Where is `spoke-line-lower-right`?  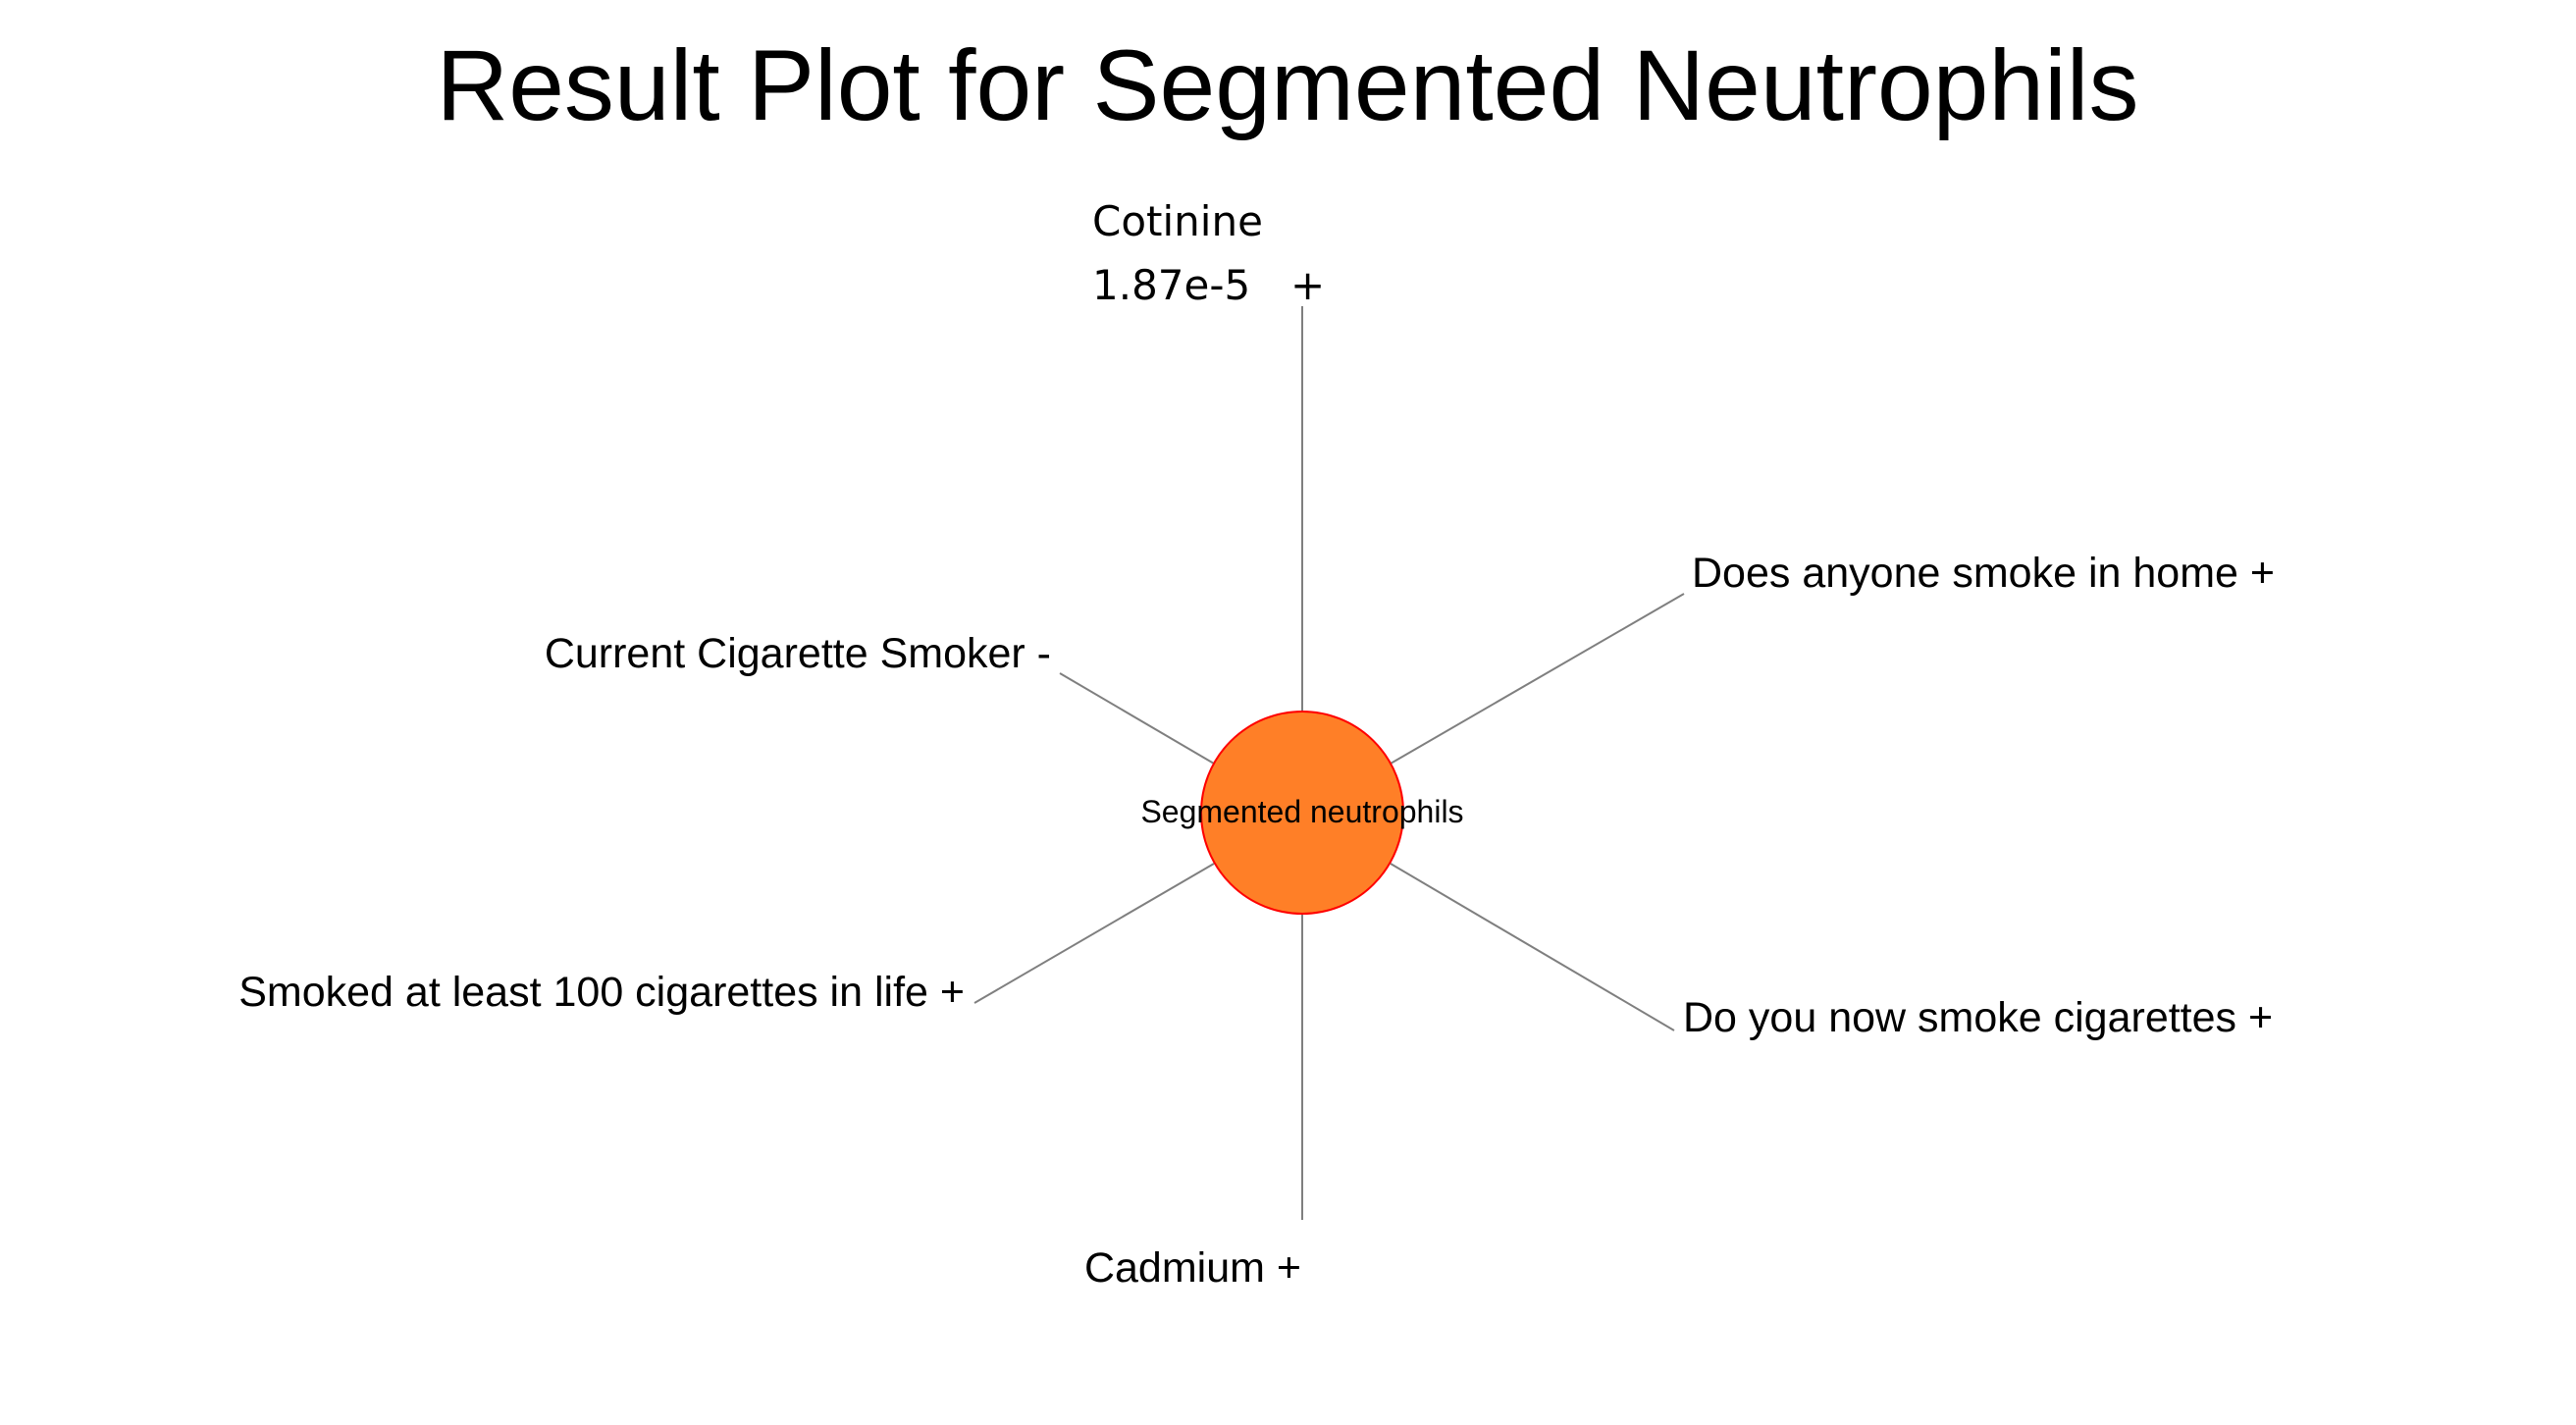
spoke-line-lower-right is located at coordinates (1532, 947).